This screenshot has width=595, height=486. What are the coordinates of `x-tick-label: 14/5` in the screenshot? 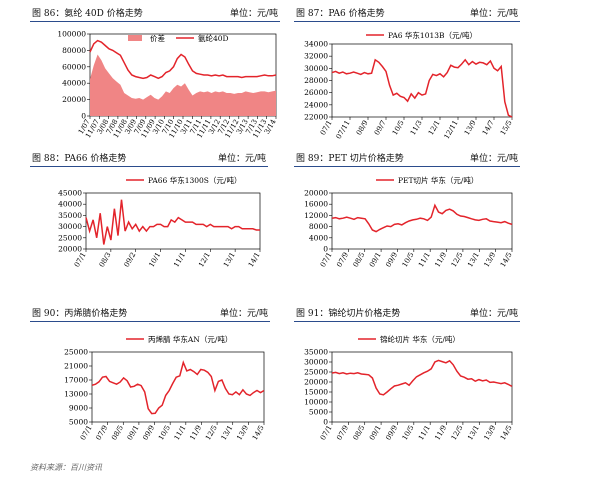 It's located at (506, 433).